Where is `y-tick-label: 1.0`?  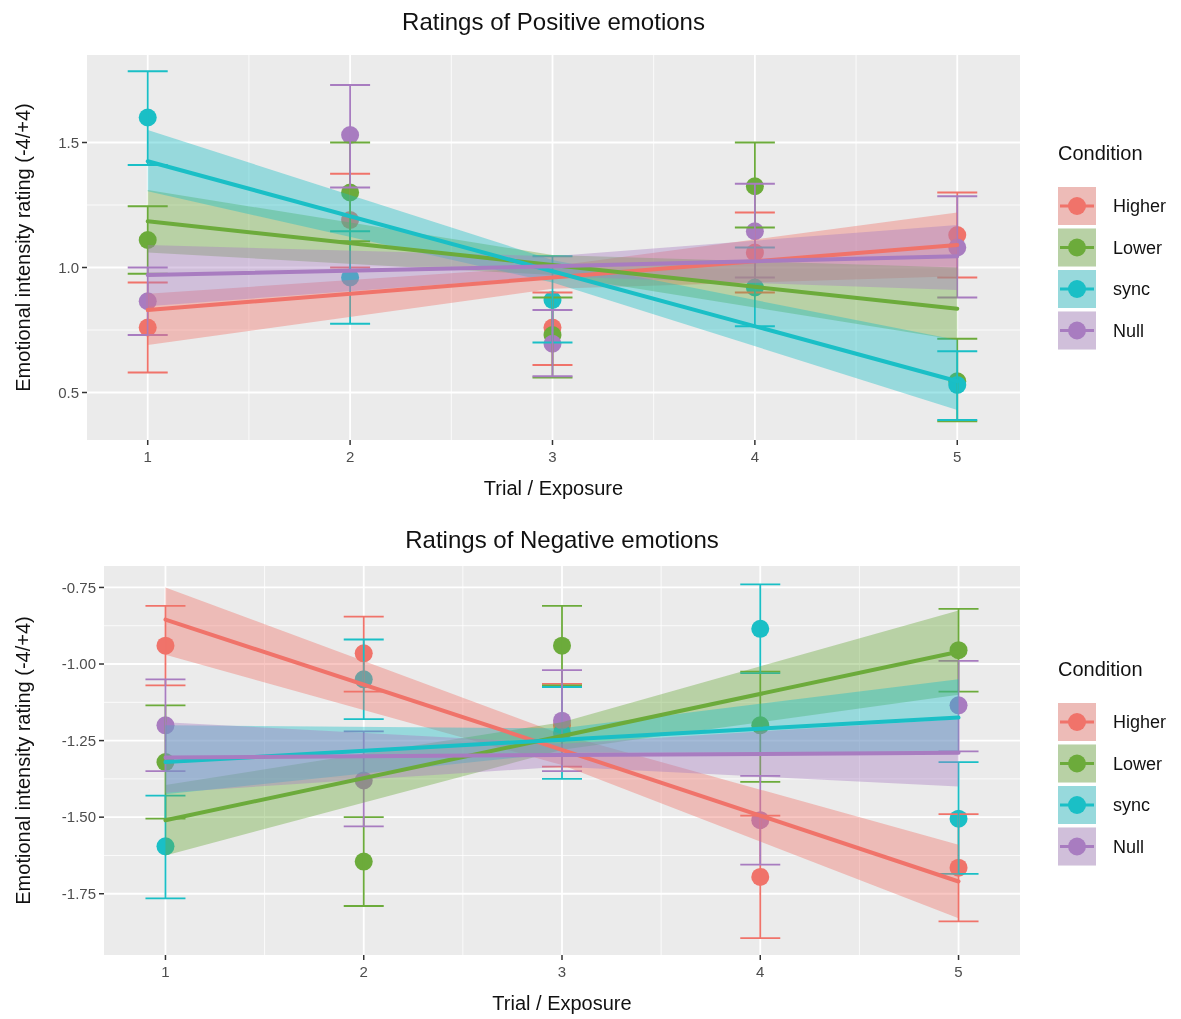
y-tick-label: 1.0 is located at coordinates (68, 267).